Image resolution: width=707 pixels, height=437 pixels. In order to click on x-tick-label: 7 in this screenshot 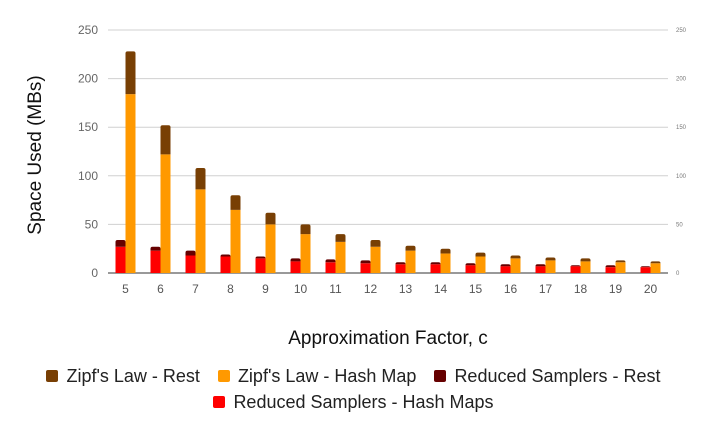, I will do `click(195, 289)`.